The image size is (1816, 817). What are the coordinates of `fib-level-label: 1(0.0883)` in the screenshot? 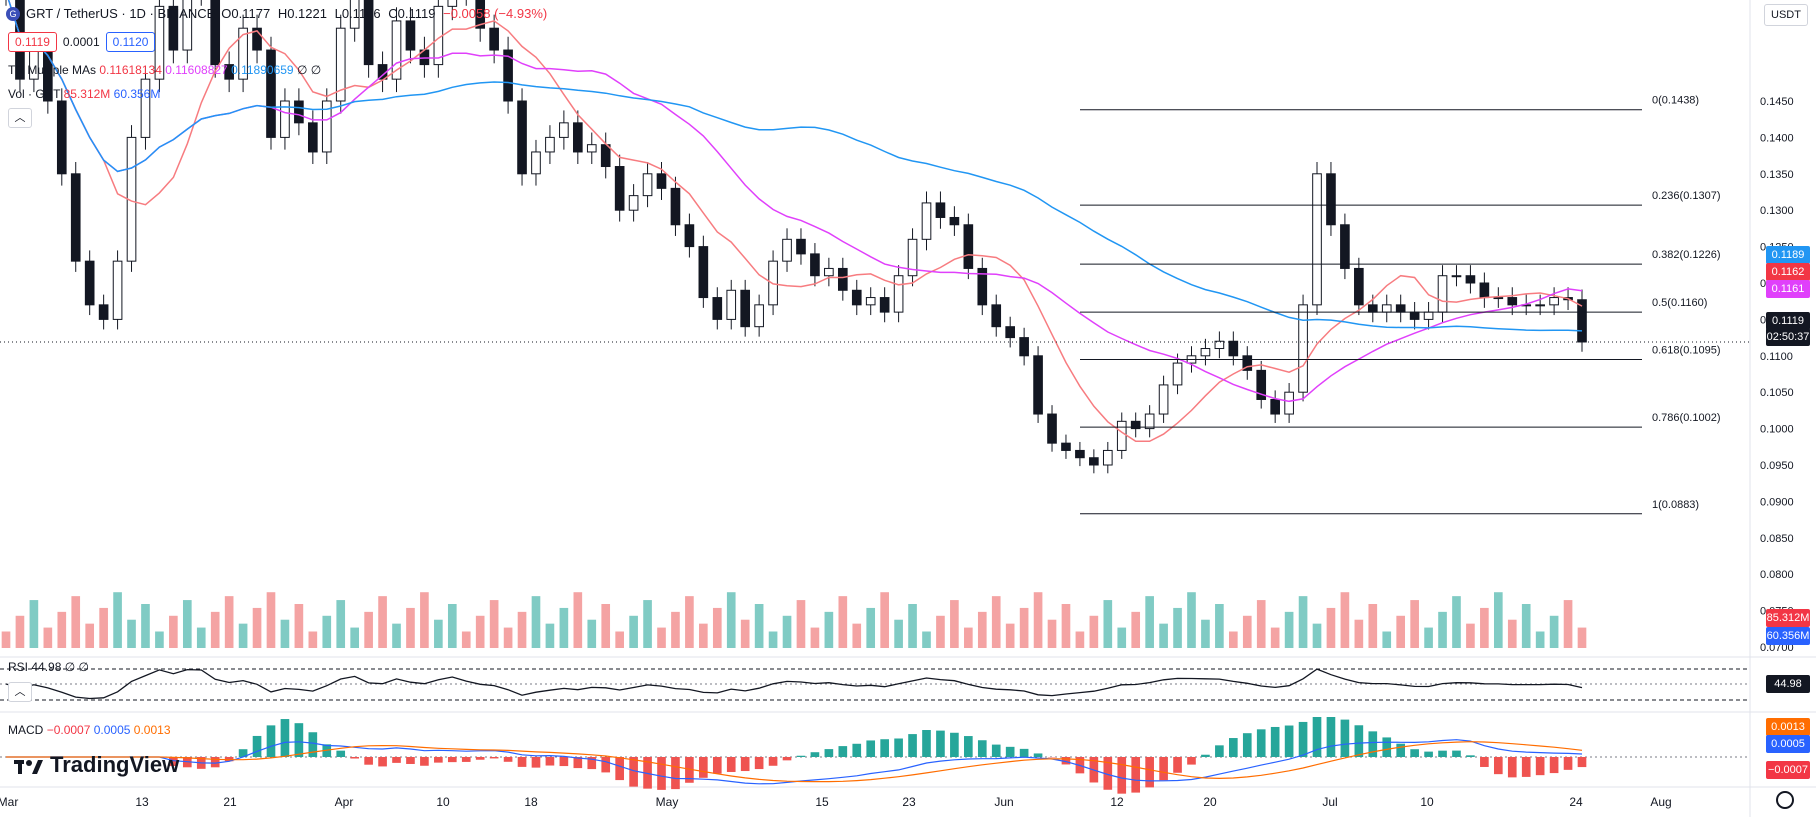 It's located at (1675, 505).